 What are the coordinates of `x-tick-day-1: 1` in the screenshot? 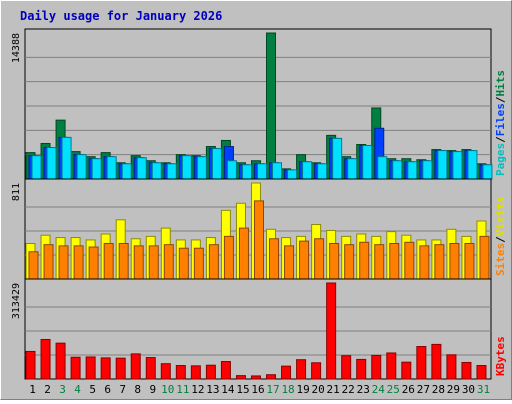 It's located at (32, 389).